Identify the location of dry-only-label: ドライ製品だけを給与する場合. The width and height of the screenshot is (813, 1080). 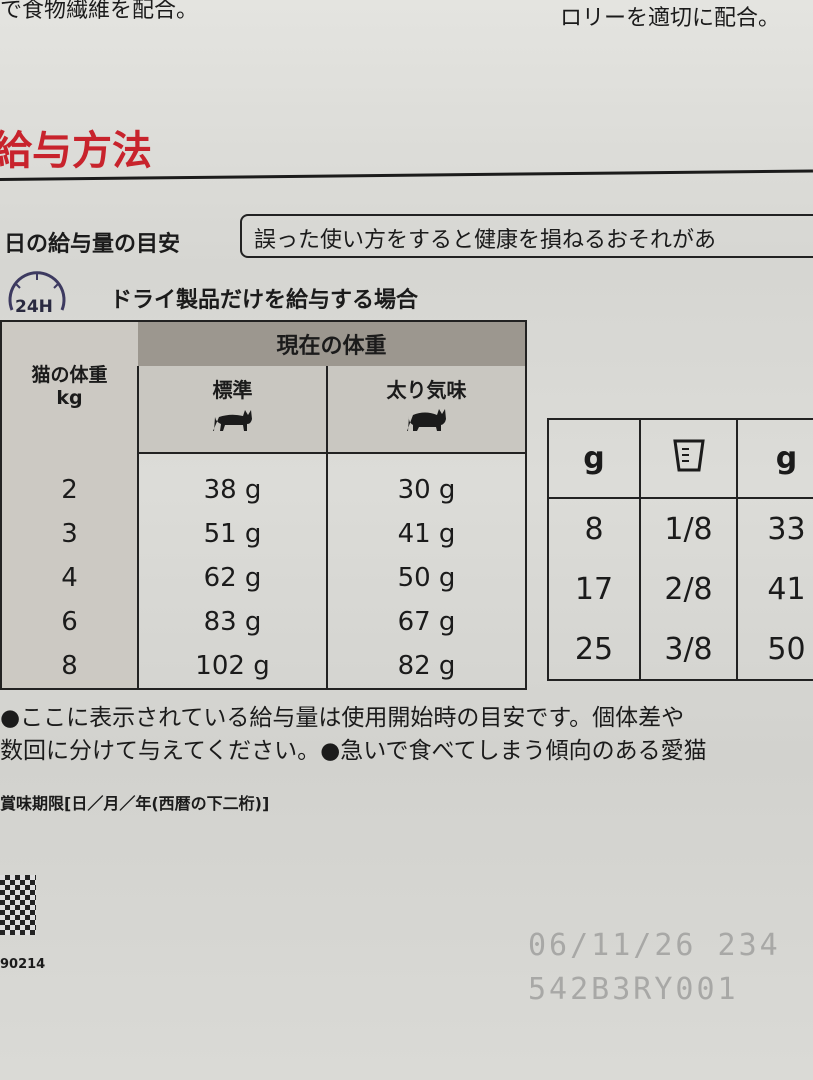
(264, 300).